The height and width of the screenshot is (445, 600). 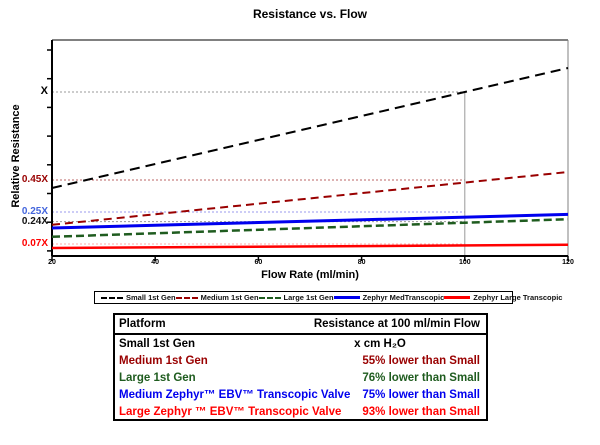 I want to click on platform-cell: Medium Zephyr™ EBV™ Transcopic Valve, so click(x=235, y=394).